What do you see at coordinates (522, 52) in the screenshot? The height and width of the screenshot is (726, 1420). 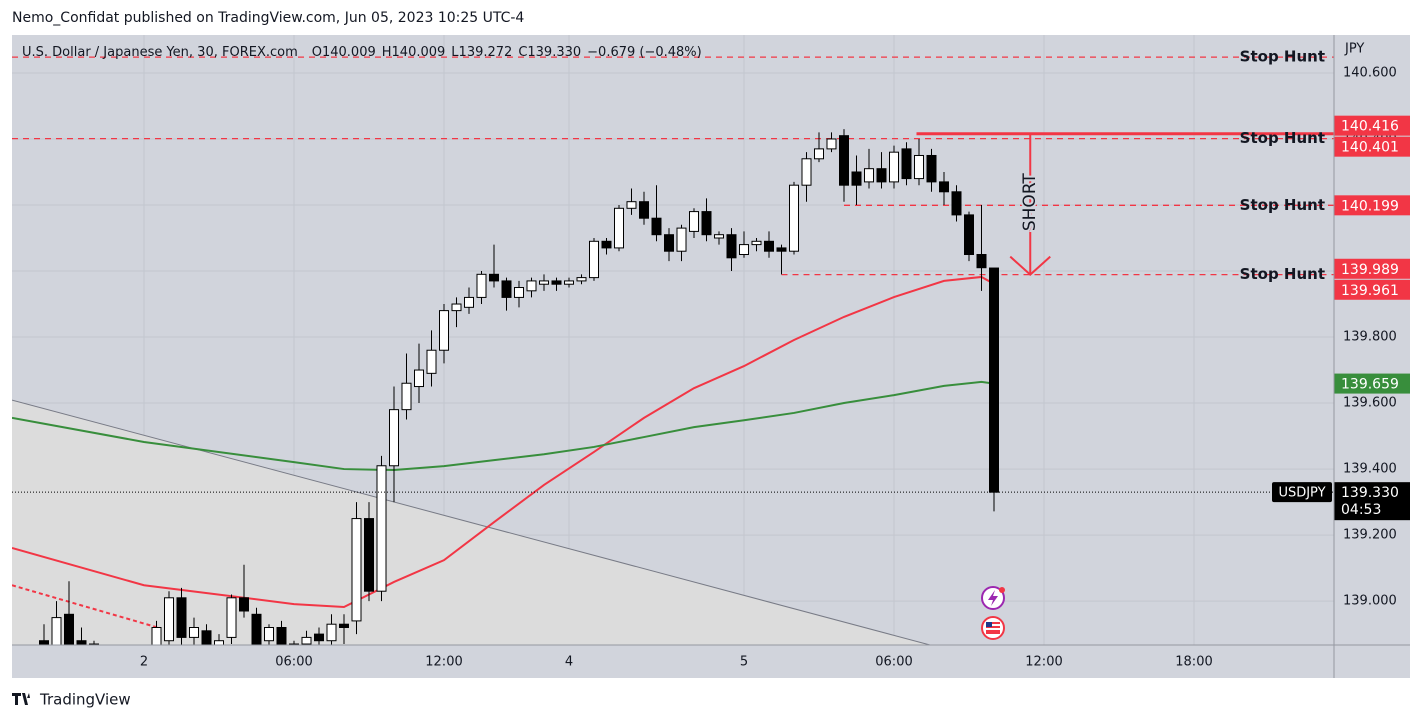 I see `legend-key: C` at bounding box center [522, 52].